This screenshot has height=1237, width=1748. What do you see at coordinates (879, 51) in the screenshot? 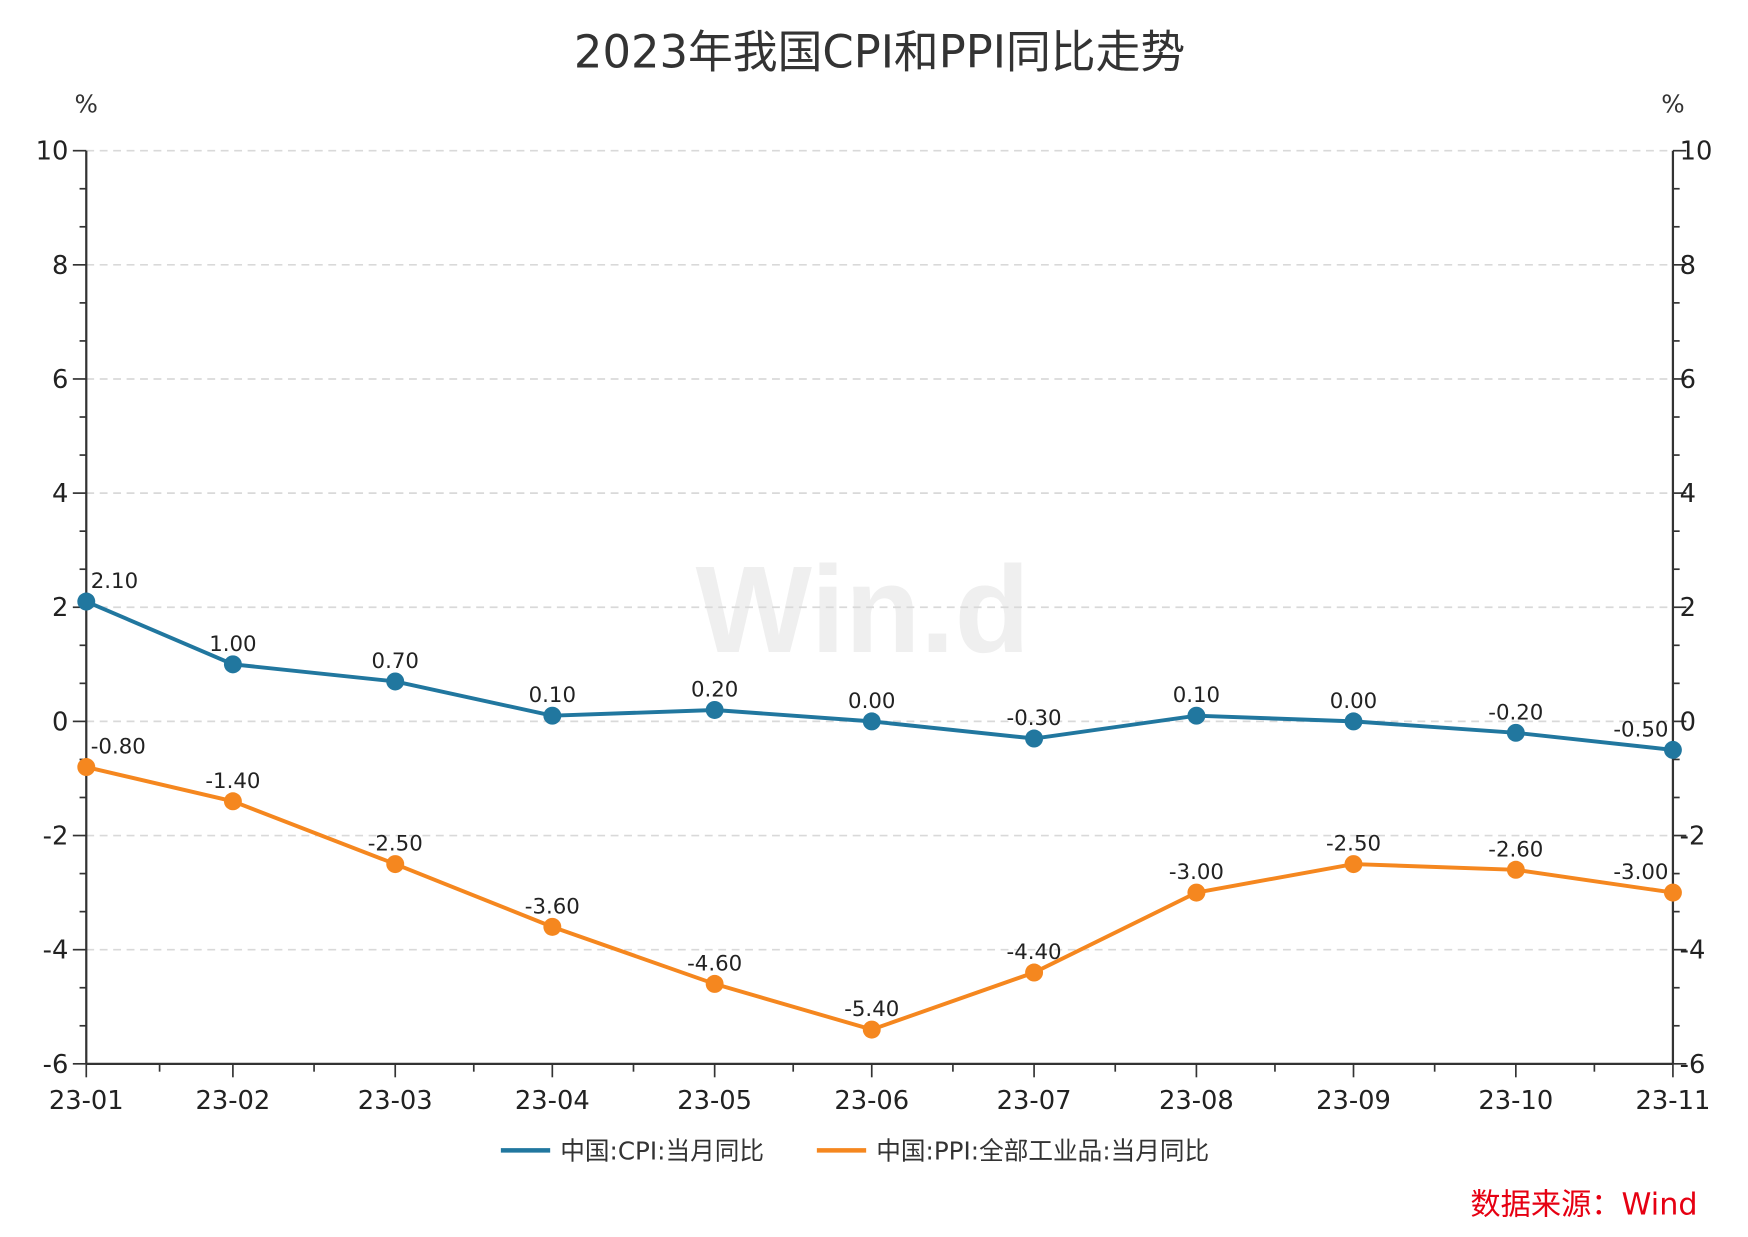
I see `chart-title: 2023年我国CPI和PPI同比走势` at bounding box center [879, 51].